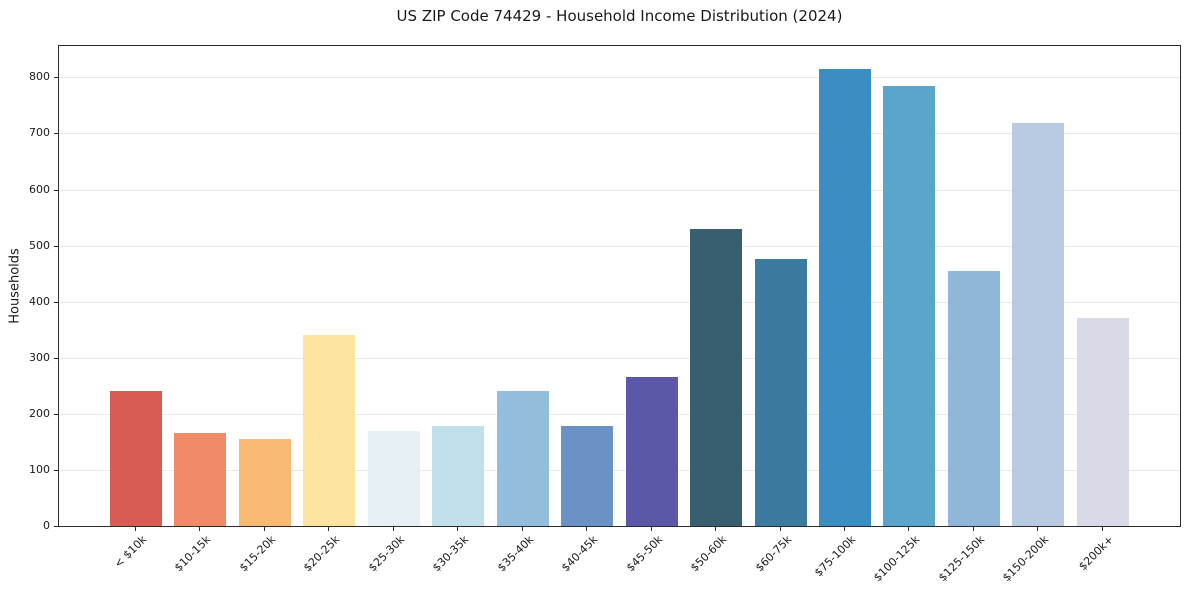 The height and width of the screenshot is (590, 1189). What do you see at coordinates (39, 413) in the screenshot?
I see `y-tick-label: 200` at bounding box center [39, 413].